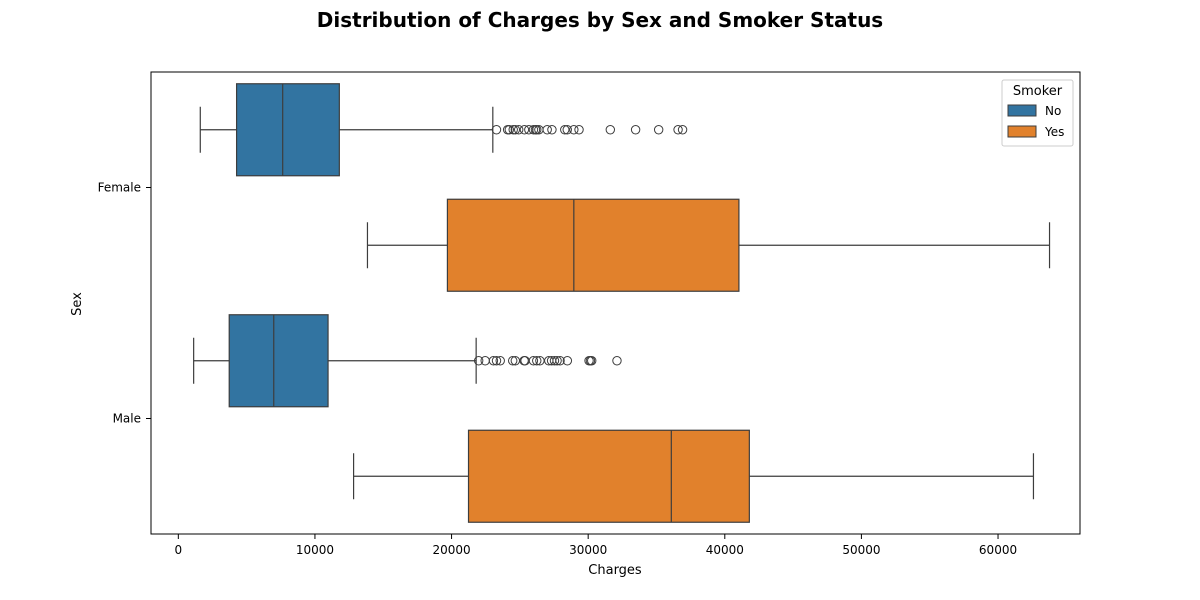  Describe the element at coordinates (1022, 131) in the screenshot. I see `legend-swatch-yes` at that location.